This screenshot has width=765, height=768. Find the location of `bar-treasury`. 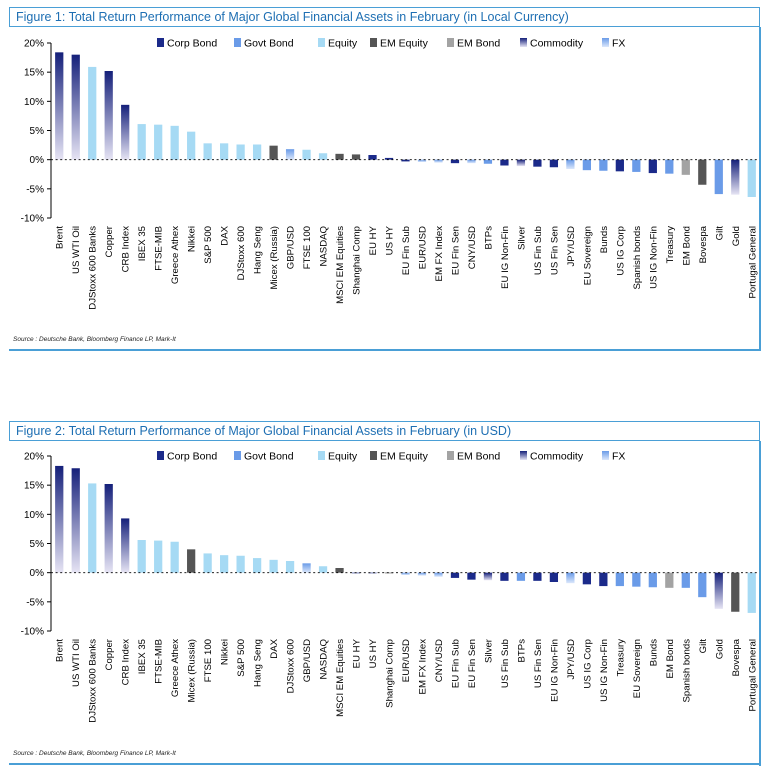

bar-treasury is located at coordinates (619, 579).